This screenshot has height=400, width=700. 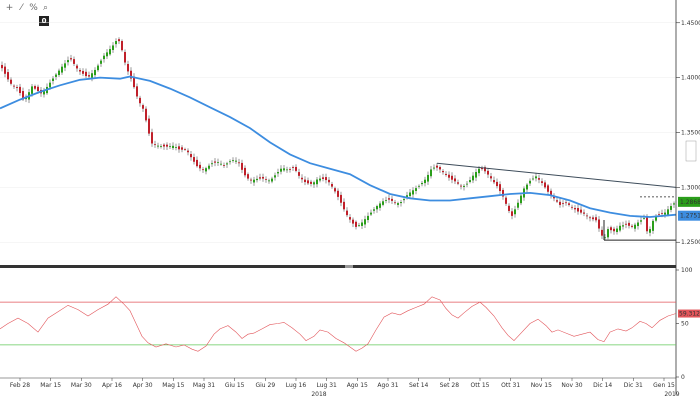 I want to click on time-tick-label: Apr 16, so click(x=112, y=385).